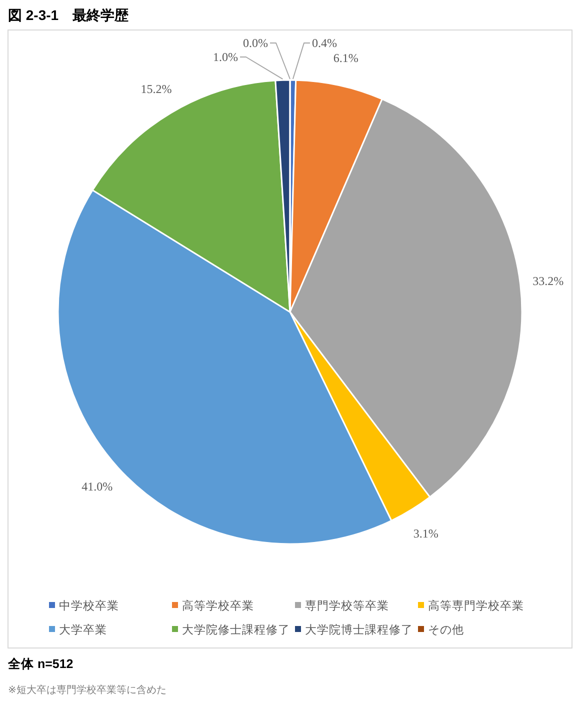 The width and height of the screenshot is (580, 703). What do you see at coordinates (97, 486) in the screenshot?
I see `data-label: 41.0%` at bounding box center [97, 486].